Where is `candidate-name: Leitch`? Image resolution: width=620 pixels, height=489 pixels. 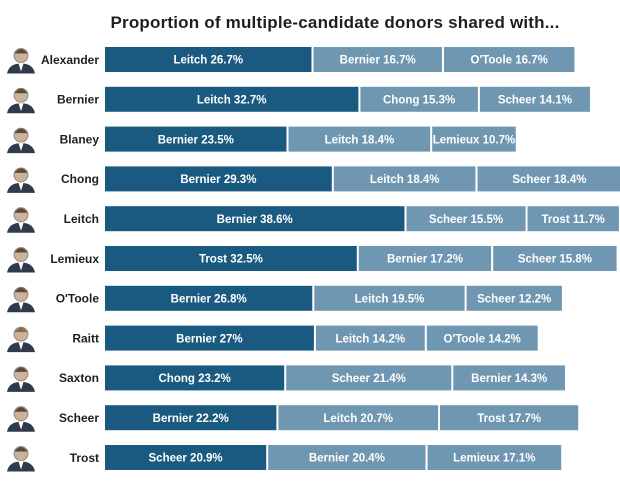 candidate-name: Leitch is located at coordinates (81, 219).